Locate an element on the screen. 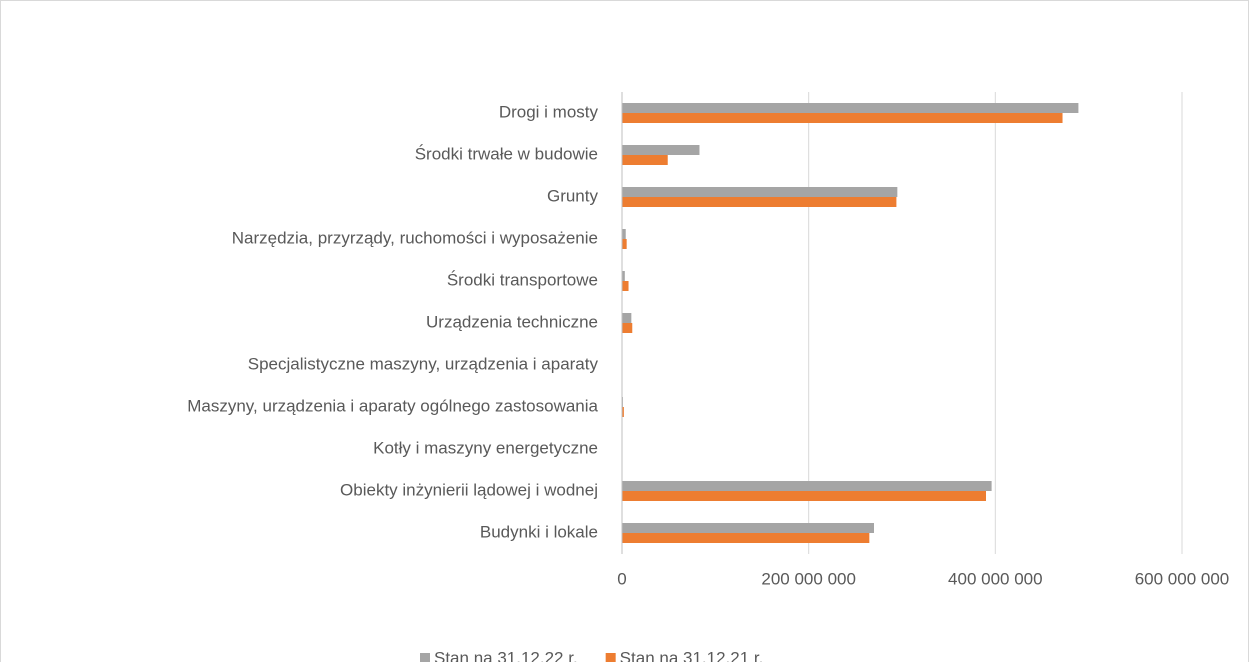 Image resolution: width=1249 pixels, height=662 pixels. y-tick-label: Drogi i mosty is located at coordinates (549, 111).